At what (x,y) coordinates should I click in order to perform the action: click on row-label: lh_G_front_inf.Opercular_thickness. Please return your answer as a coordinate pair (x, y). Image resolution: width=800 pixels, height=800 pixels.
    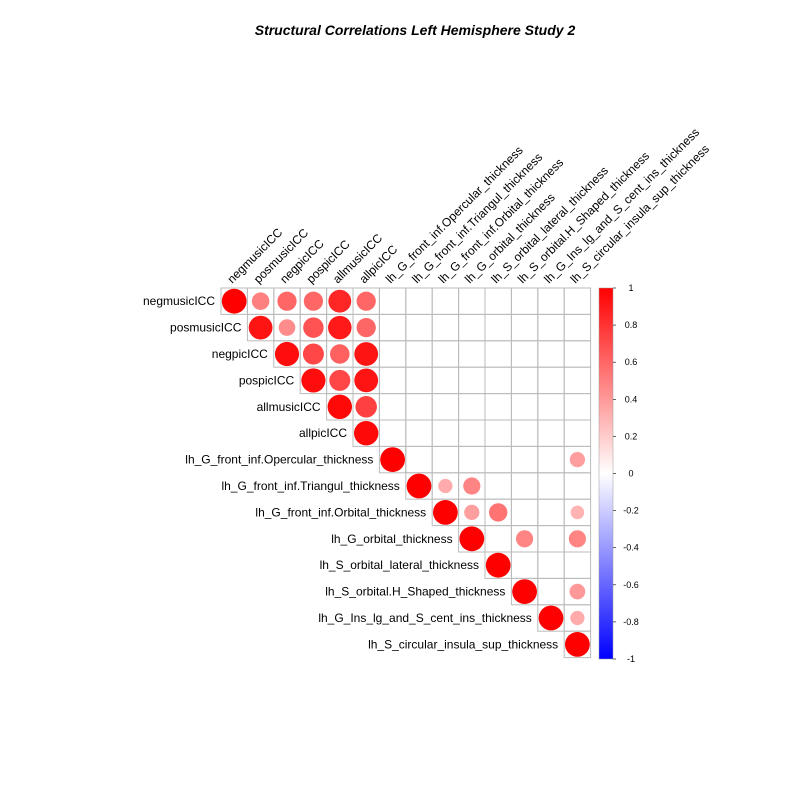
    Looking at the image, I should click on (279, 460).